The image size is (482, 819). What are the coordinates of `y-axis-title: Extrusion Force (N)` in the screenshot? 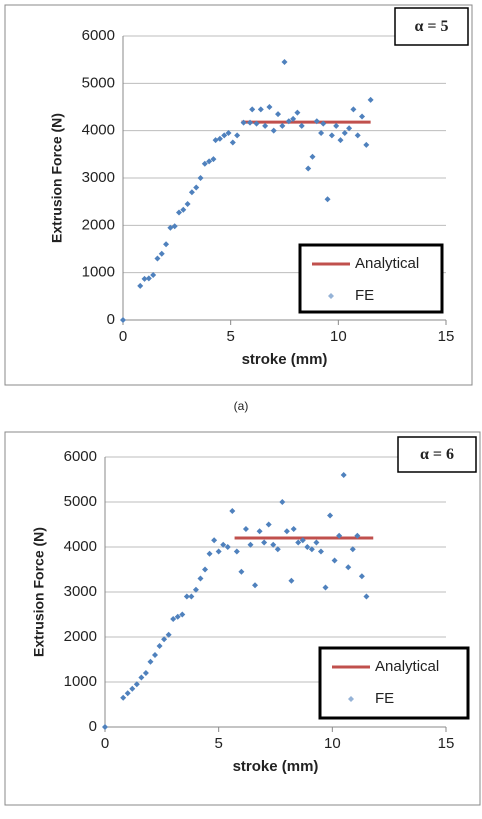 It's located at (39, 592).